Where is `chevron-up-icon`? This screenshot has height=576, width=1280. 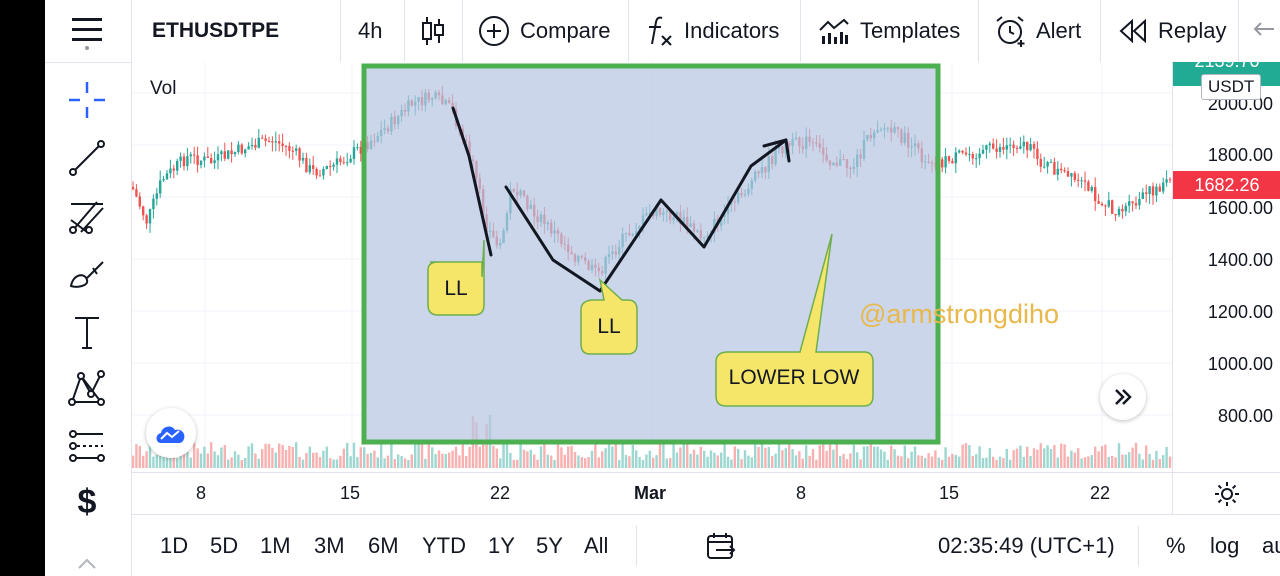
chevron-up-icon is located at coordinates (87, 563).